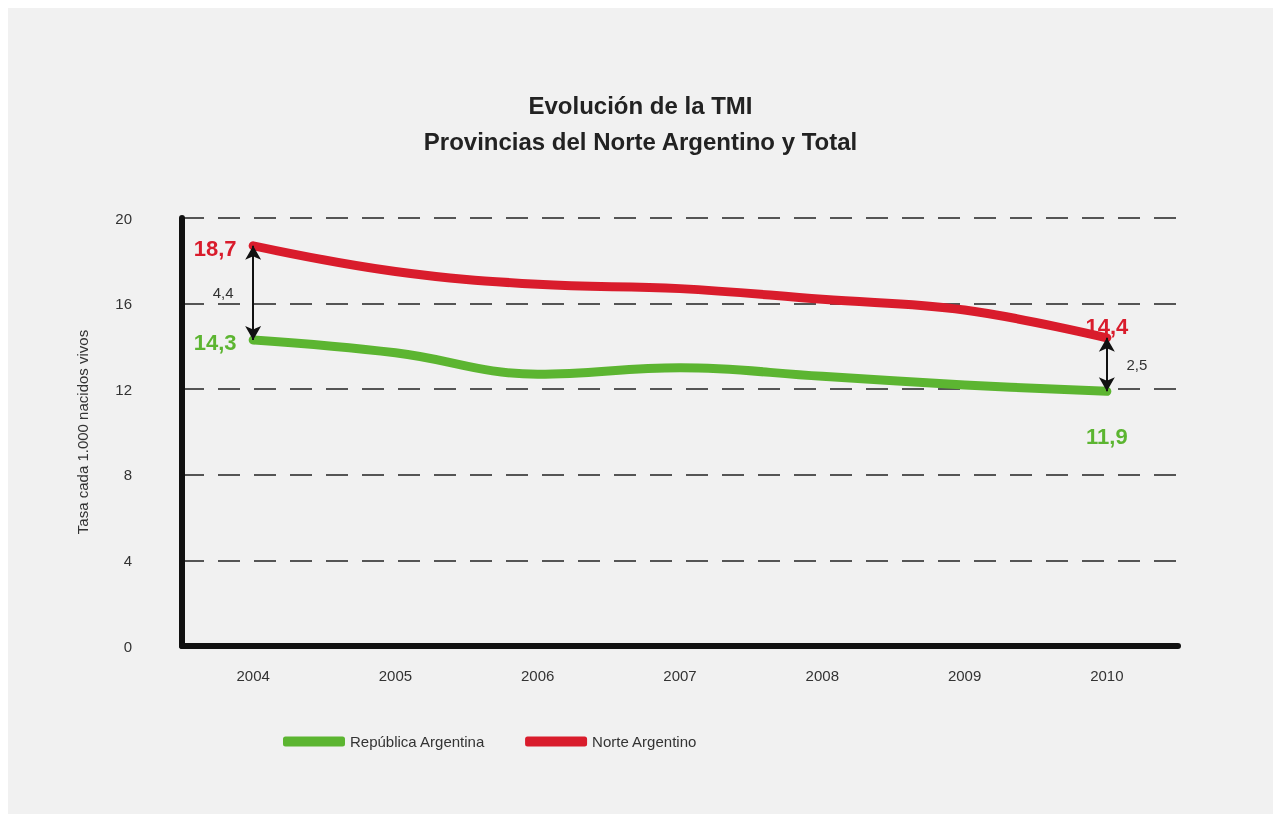 The image size is (1281, 822). I want to click on x-tick-label: 2006, so click(538, 675).